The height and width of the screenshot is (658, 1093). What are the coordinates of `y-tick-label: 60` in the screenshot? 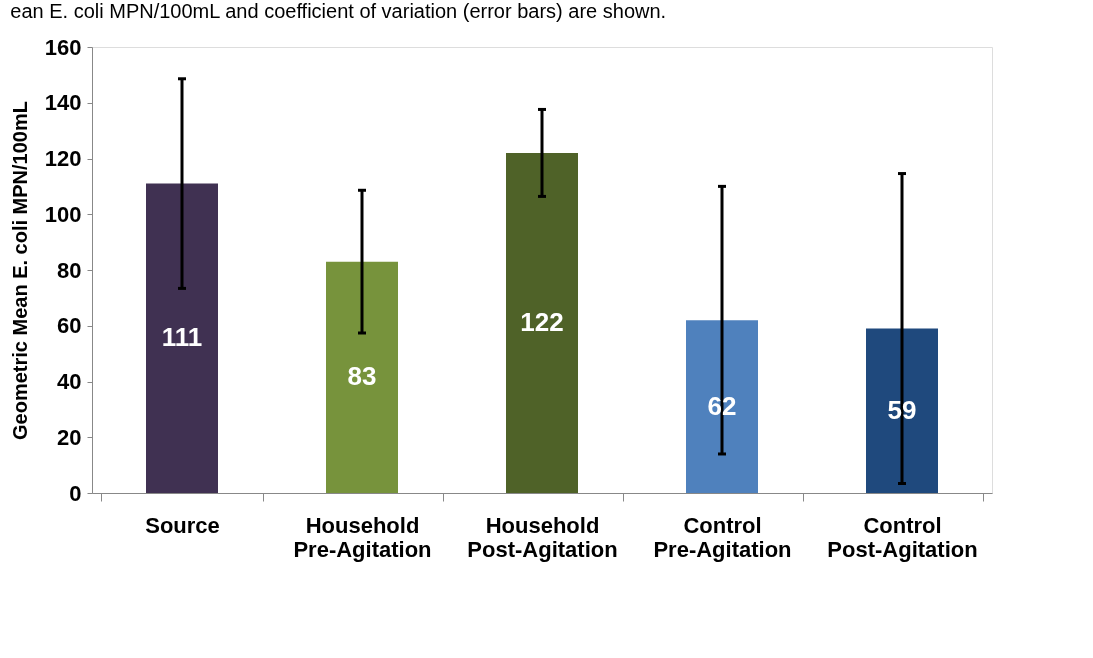 It's located at (69, 326).